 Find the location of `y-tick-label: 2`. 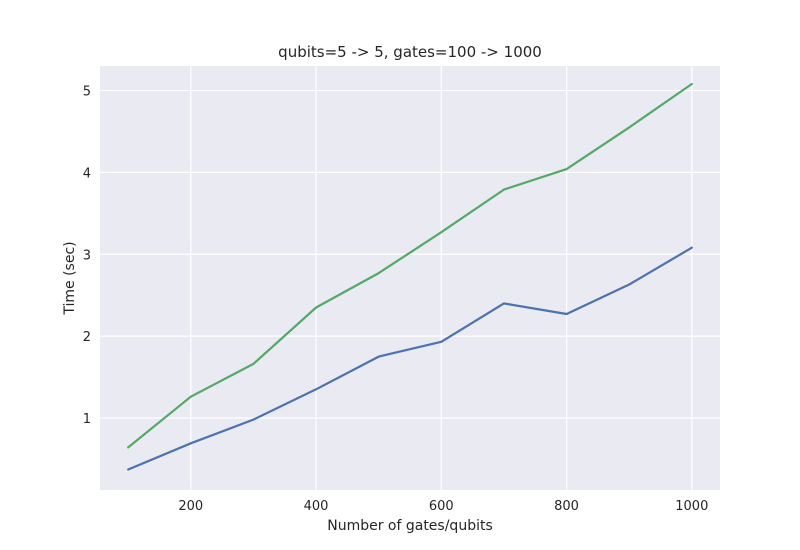

y-tick-label: 2 is located at coordinates (87, 337).